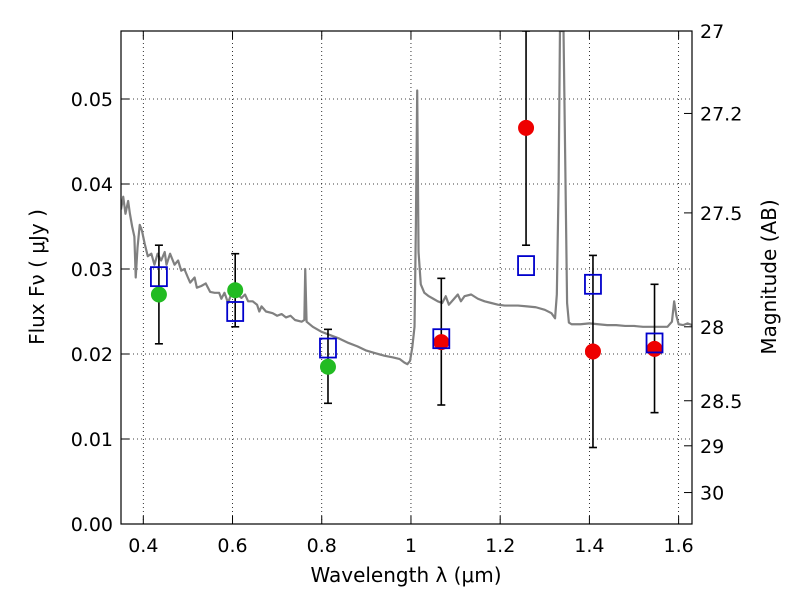  Describe the element at coordinates (232, 546) in the screenshot. I see `x-tick-label: 0.6` at that location.